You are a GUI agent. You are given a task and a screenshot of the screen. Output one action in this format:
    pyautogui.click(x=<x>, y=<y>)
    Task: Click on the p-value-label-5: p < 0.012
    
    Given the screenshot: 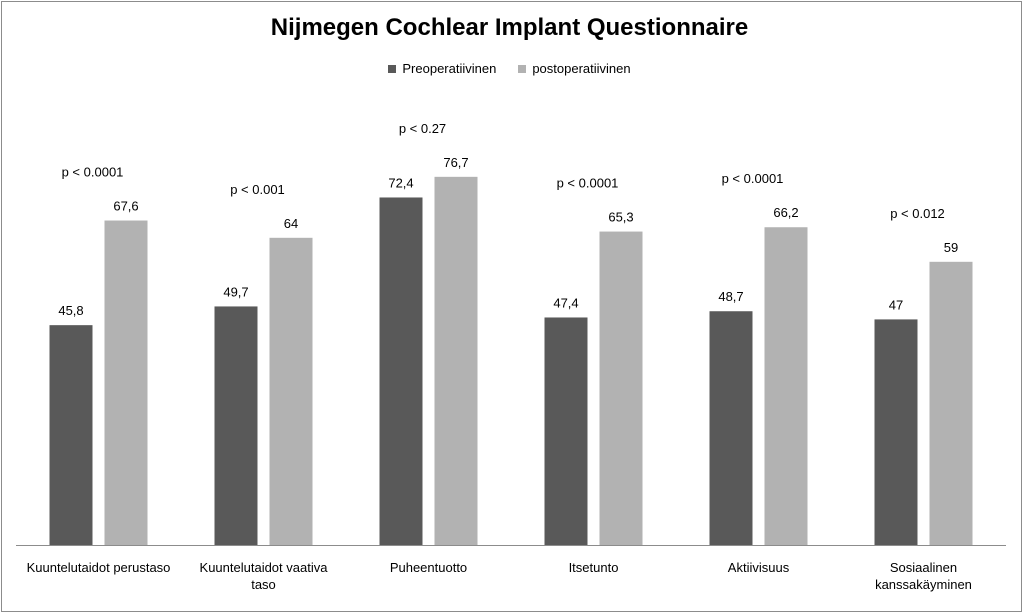 What is the action you would take?
    pyautogui.click(x=917, y=213)
    